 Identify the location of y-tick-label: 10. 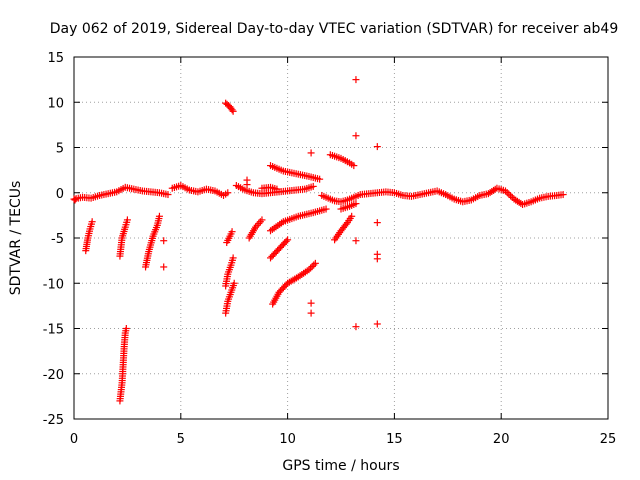
(55, 103).